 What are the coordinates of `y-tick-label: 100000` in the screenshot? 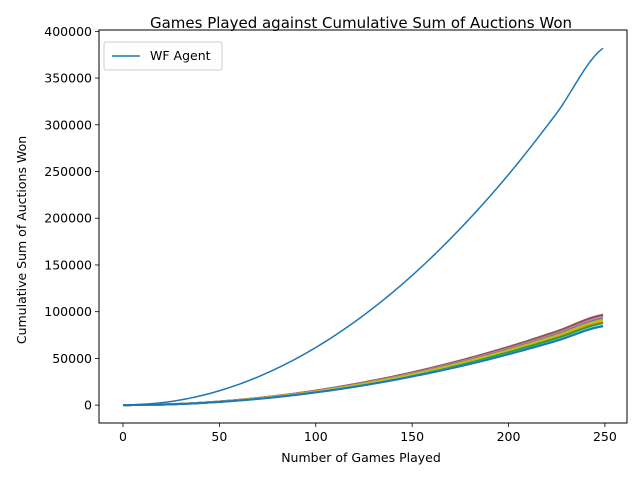 It's located at (68, 311).